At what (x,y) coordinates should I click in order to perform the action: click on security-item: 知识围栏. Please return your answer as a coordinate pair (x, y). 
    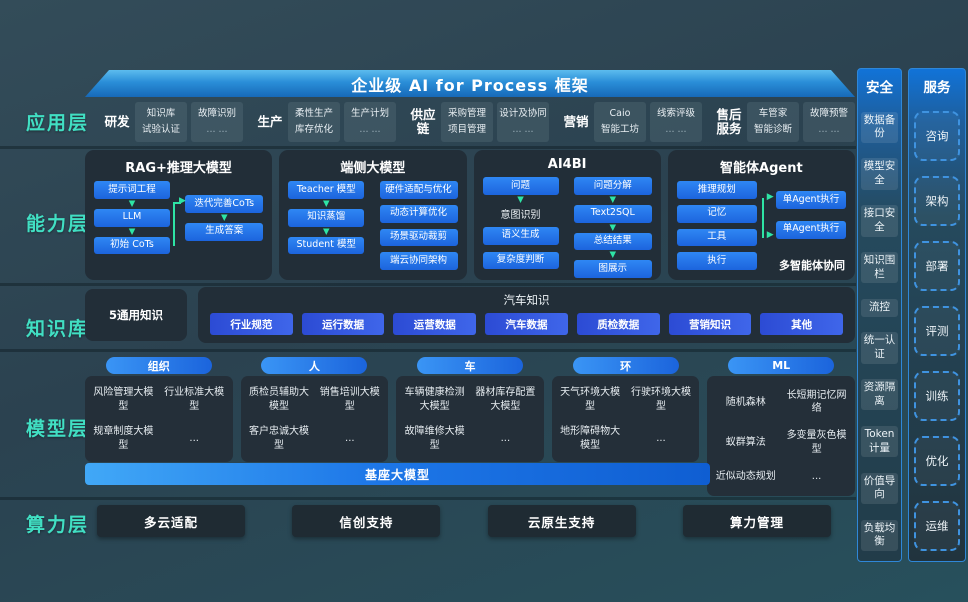
    Looking at the image, I should click on (879, 268).